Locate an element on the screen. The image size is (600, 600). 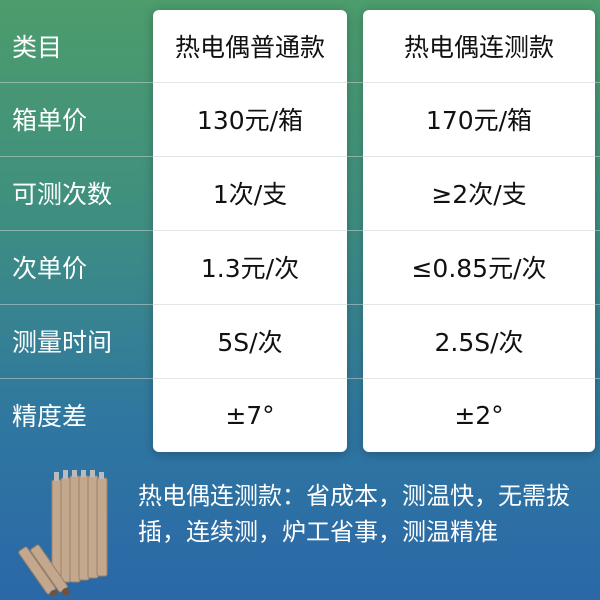
header-row: 类目 热电偶普通款 热电偶连测款 is located at coordinates (300, 46).